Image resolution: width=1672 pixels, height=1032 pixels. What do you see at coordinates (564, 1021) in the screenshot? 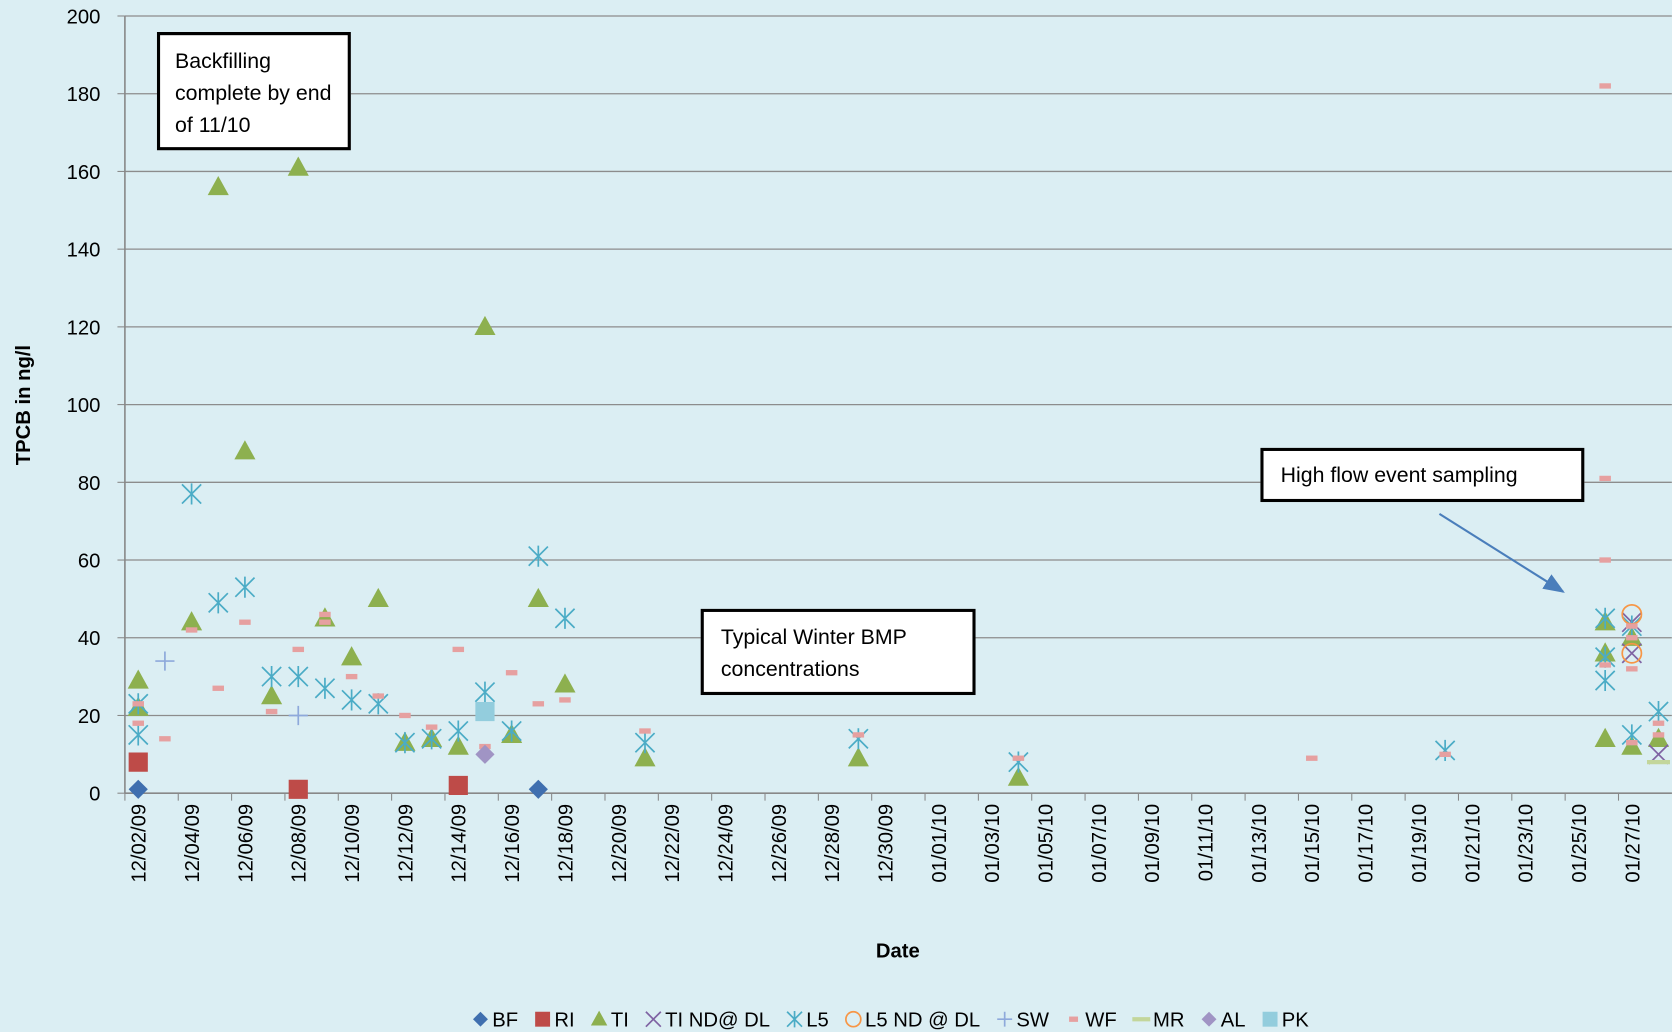
I see `legend-label: RI` at bounding box center [564, 1021].